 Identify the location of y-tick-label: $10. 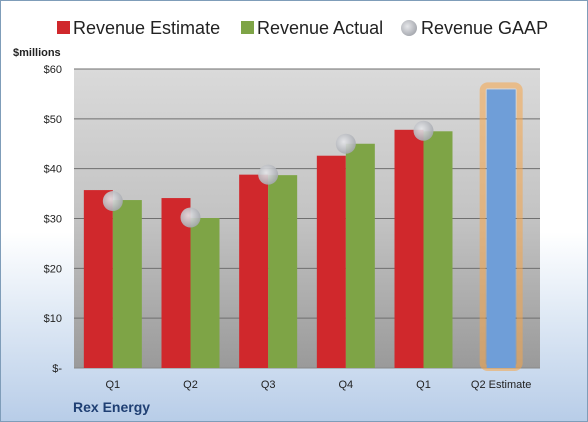
(53, 319).